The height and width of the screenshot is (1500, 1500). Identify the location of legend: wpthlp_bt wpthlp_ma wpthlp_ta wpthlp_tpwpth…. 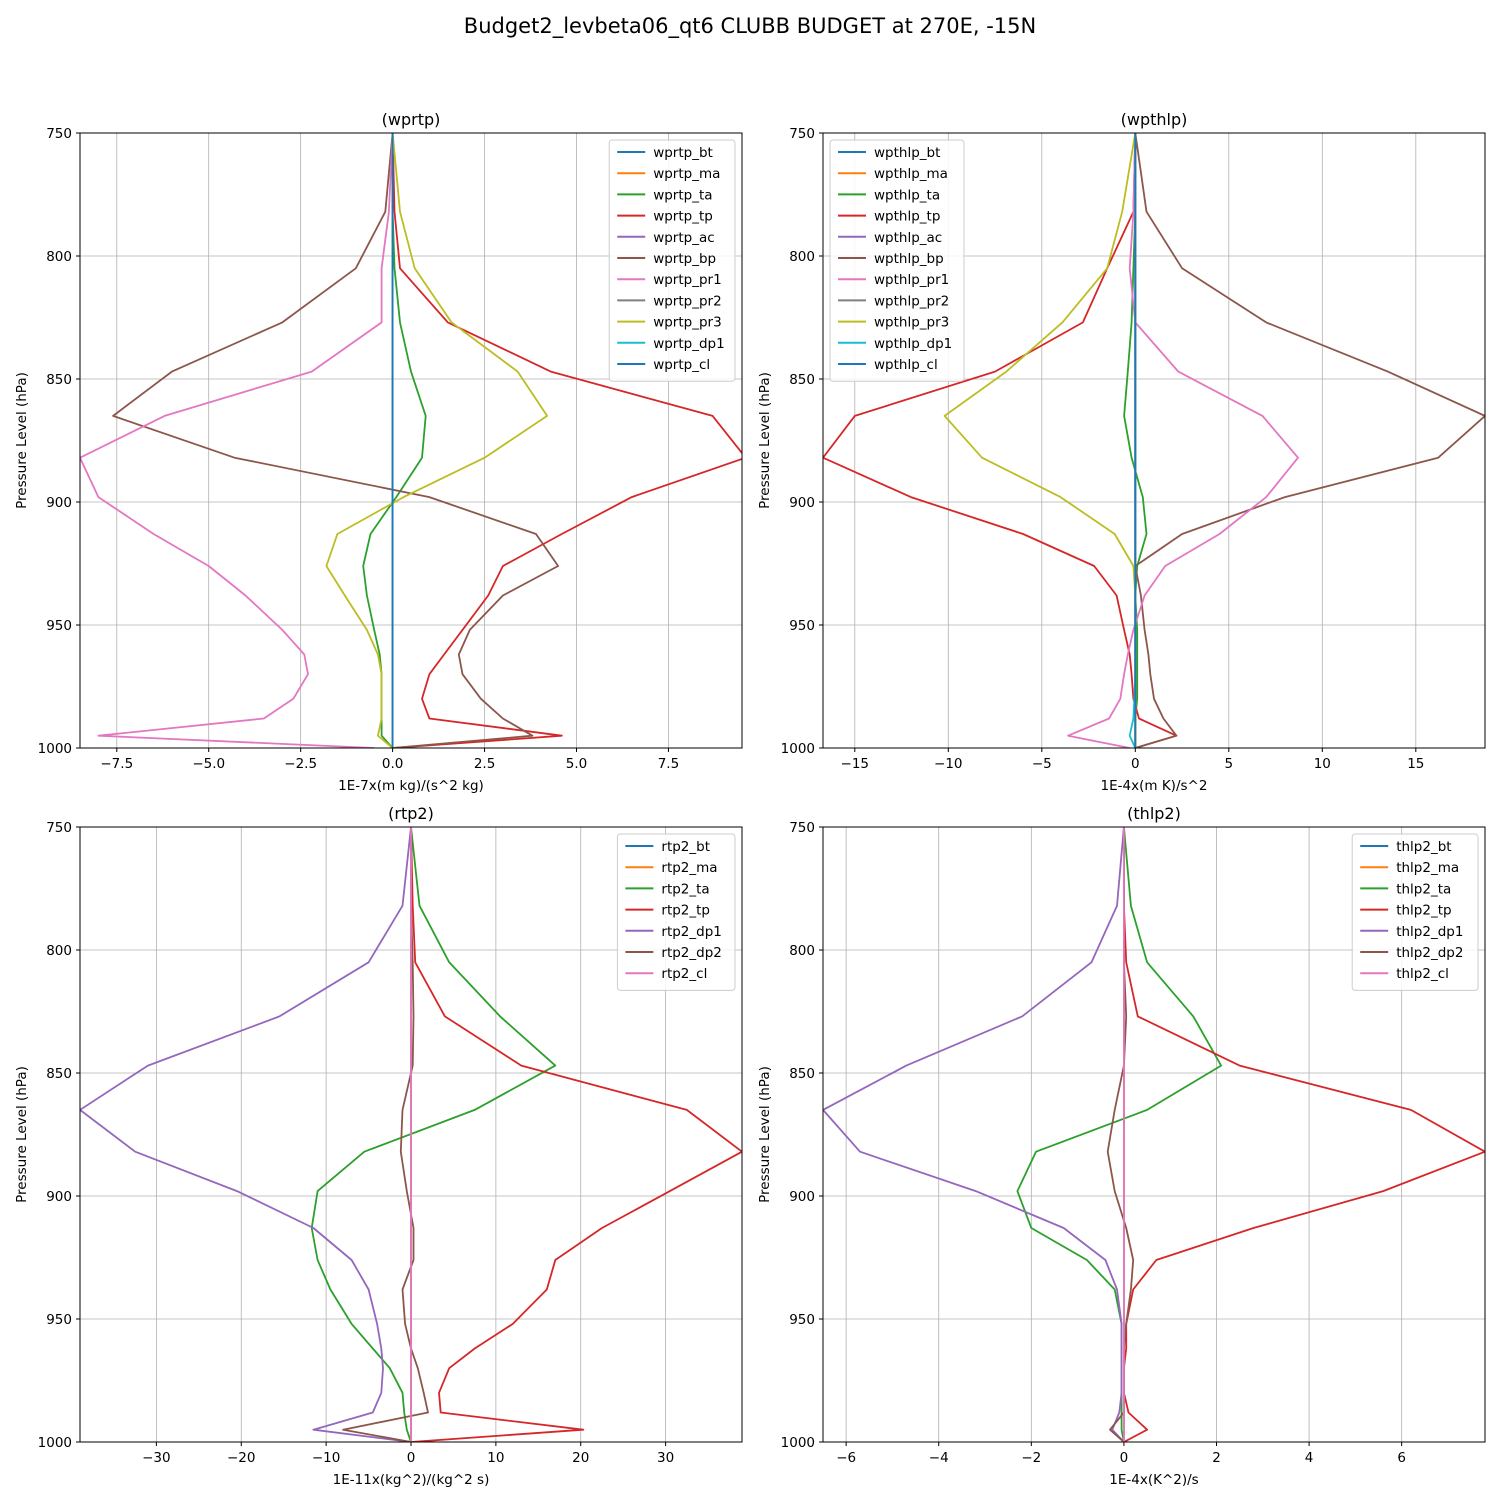
(897, 260).